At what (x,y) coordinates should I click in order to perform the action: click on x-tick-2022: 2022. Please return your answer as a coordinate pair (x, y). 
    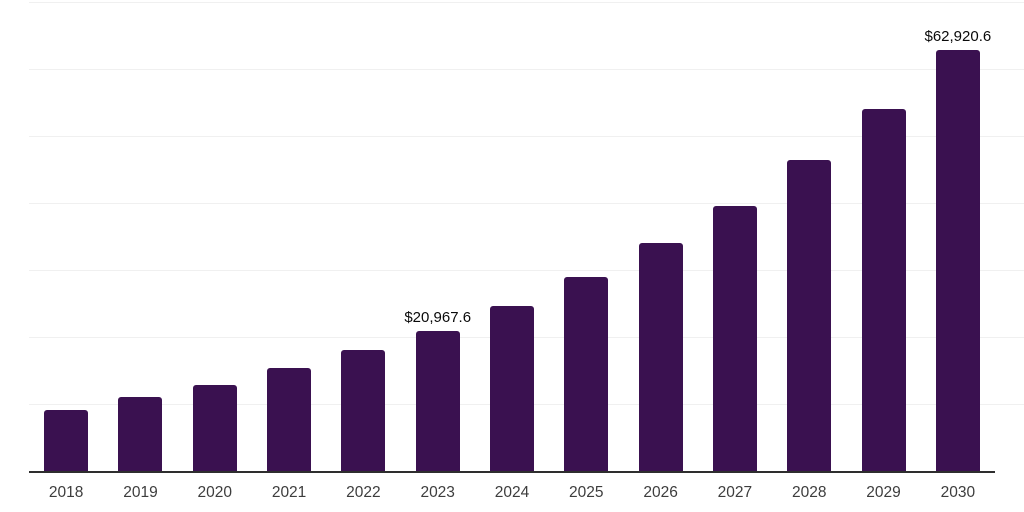
    Looking at the image, I should click on (363, 492).